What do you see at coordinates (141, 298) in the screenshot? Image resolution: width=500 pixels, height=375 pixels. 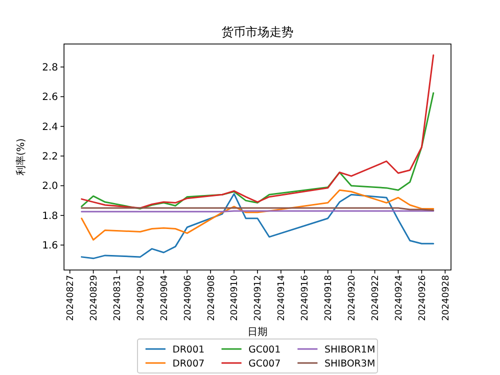 I see `x-tick-label: 20240902` at bounding box center [141, 298].